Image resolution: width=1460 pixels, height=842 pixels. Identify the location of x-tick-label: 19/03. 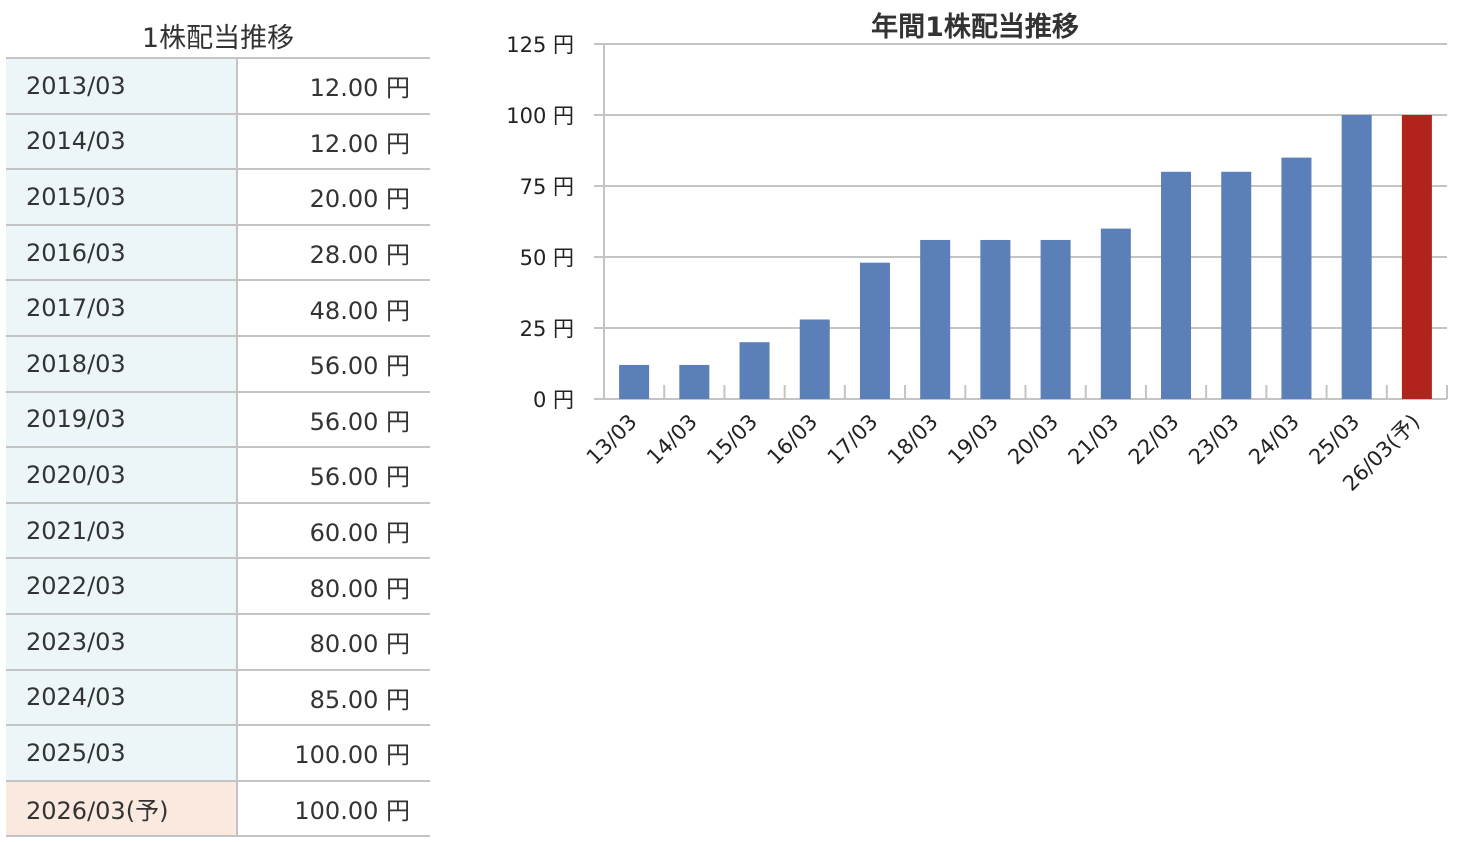
(973, 440).